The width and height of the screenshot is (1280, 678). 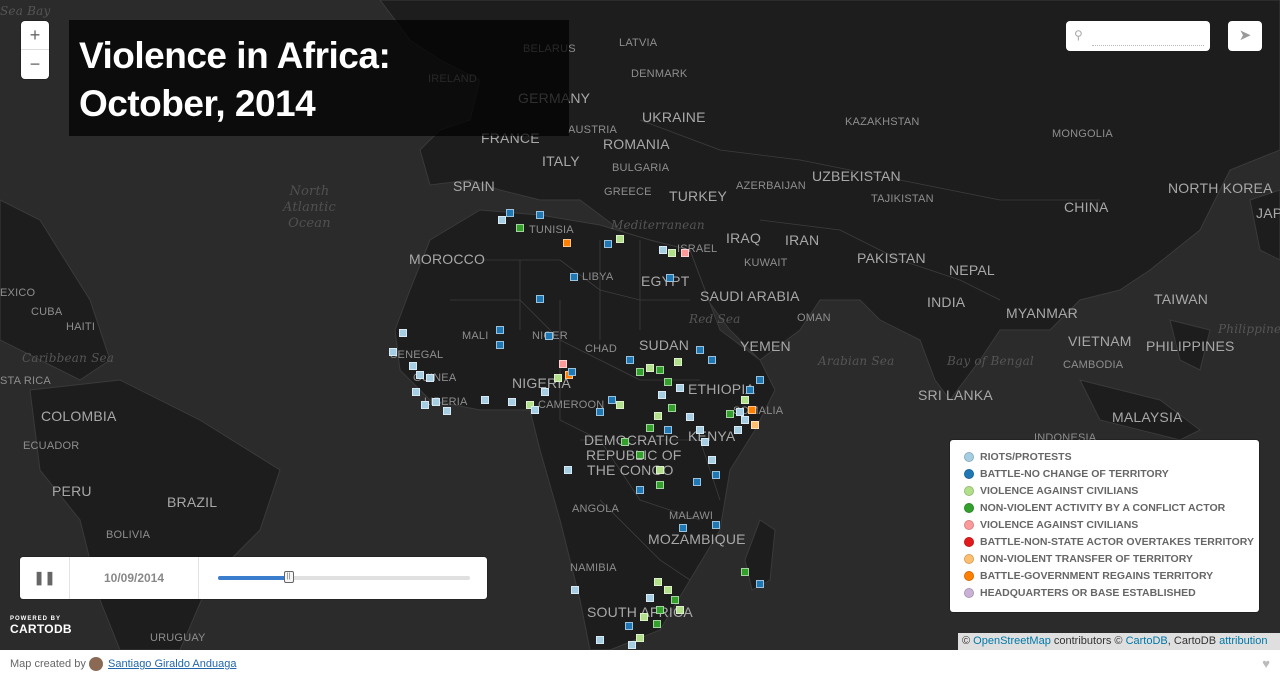 I want to click on attribution-link: attribution, so click(x=1243, y=641).